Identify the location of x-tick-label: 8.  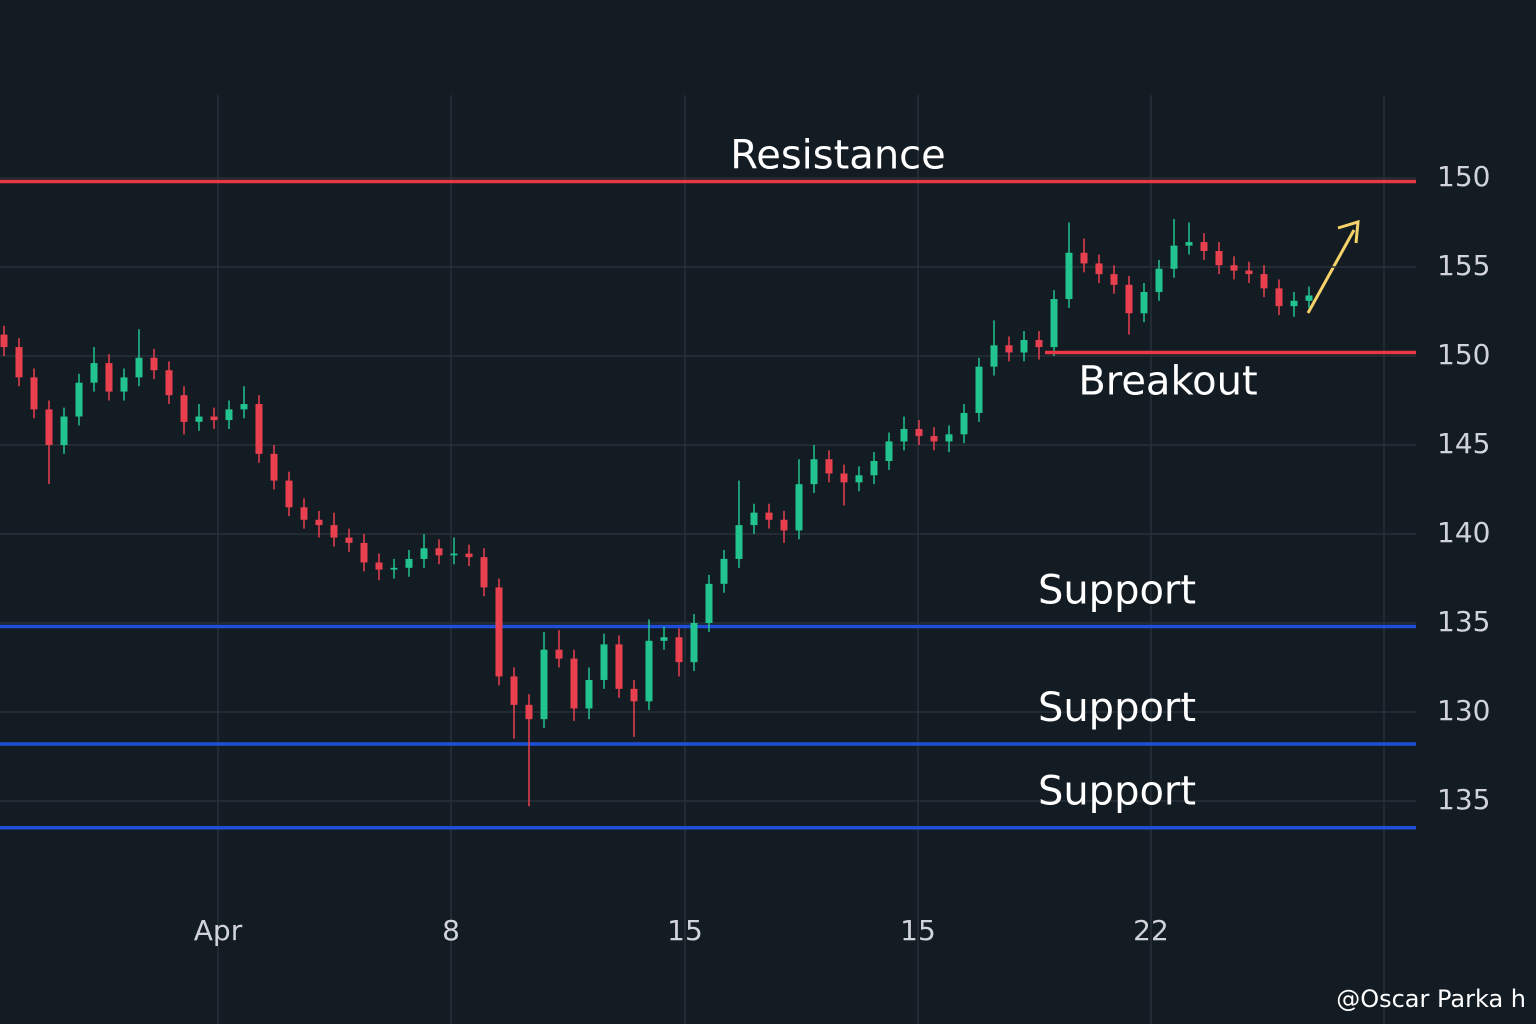
(451, 930).